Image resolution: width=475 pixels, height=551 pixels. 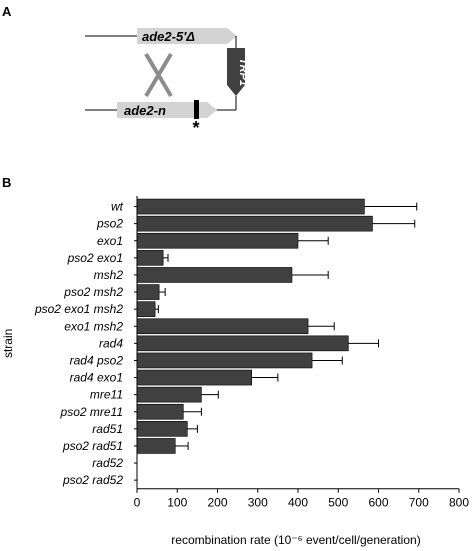 What do you see at coordinates (110, 241) in the screenshot?
I see `strain-label: exo1` at bounding box center [110, 241].